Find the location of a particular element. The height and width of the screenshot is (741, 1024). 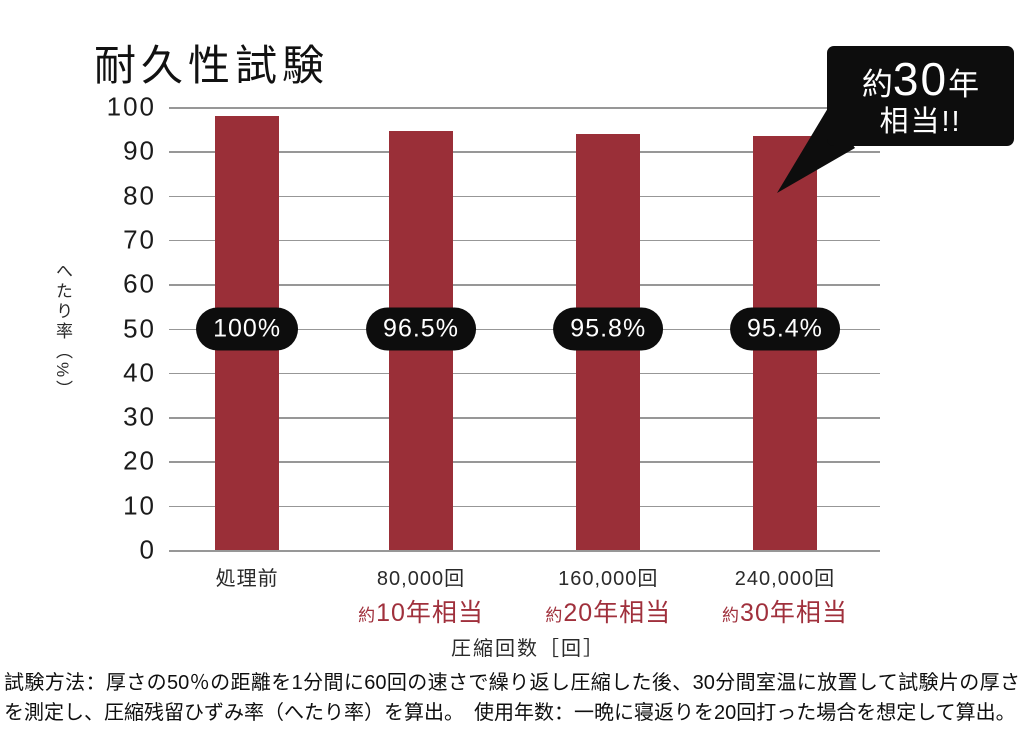

x-tick-sublabel-text: 20年相当 is located at coordinates (617, 613).